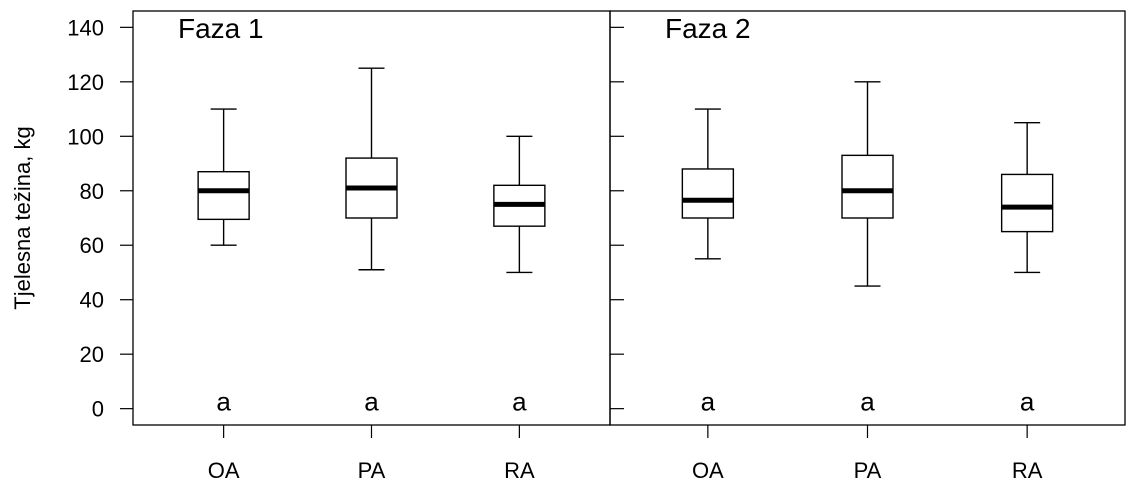  What do you see at coordinates (22, 217) in the screenshot?
I see `y-axis-label: Tjelesna težina, kg` at bounding box center [22, 217].